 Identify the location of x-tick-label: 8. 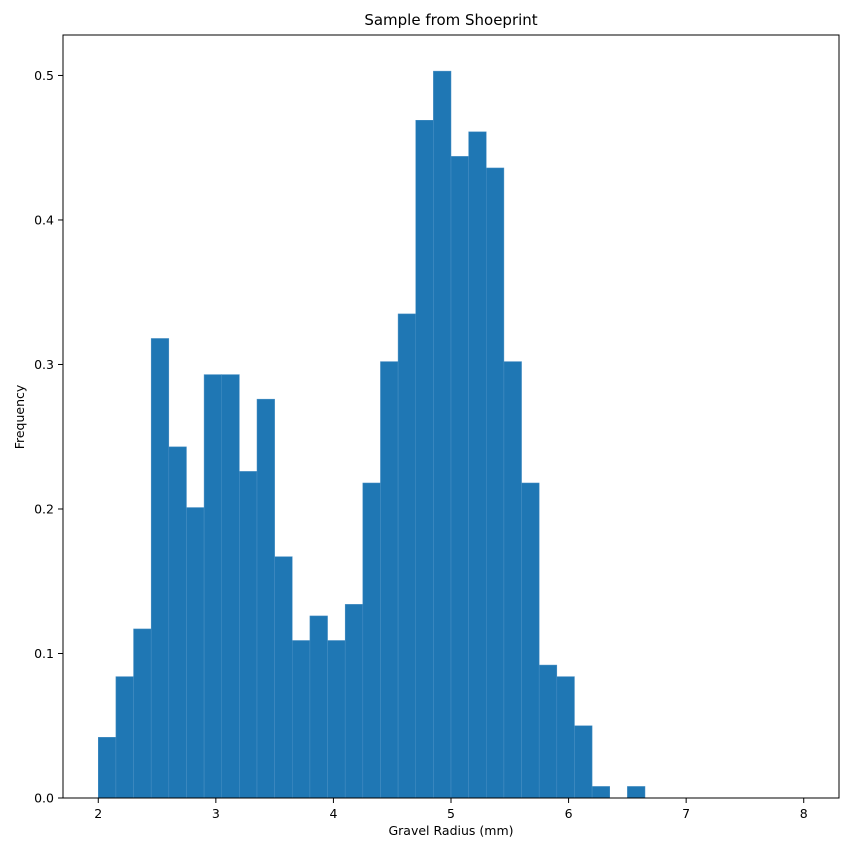
(804, 813).